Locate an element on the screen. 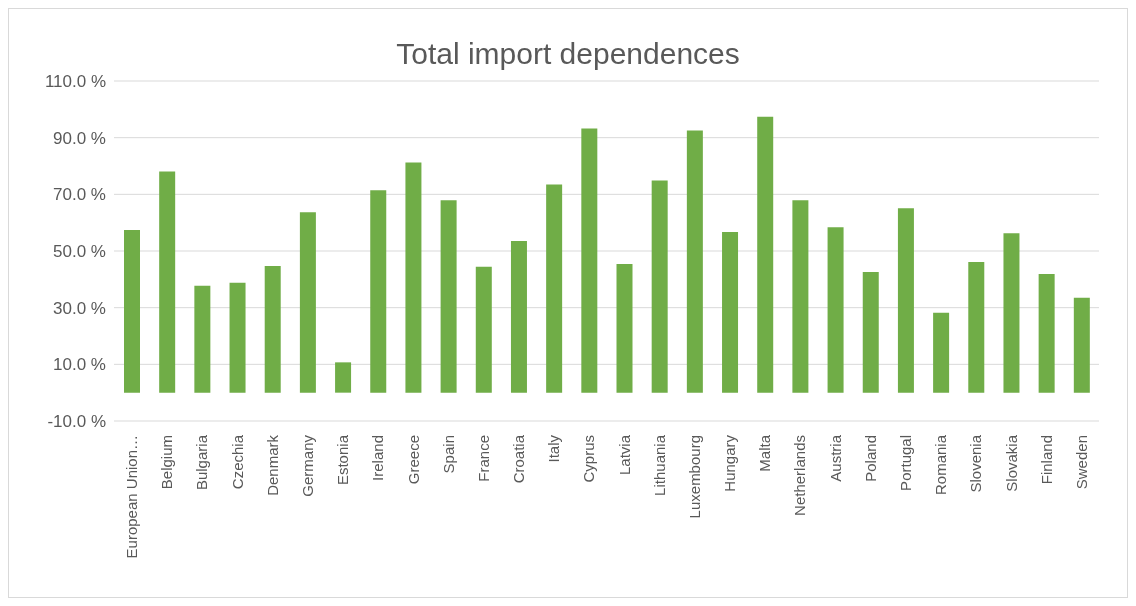 The image size is (1136, 606). x-tick-label: Netherlands is located at coordinates (800, 475).